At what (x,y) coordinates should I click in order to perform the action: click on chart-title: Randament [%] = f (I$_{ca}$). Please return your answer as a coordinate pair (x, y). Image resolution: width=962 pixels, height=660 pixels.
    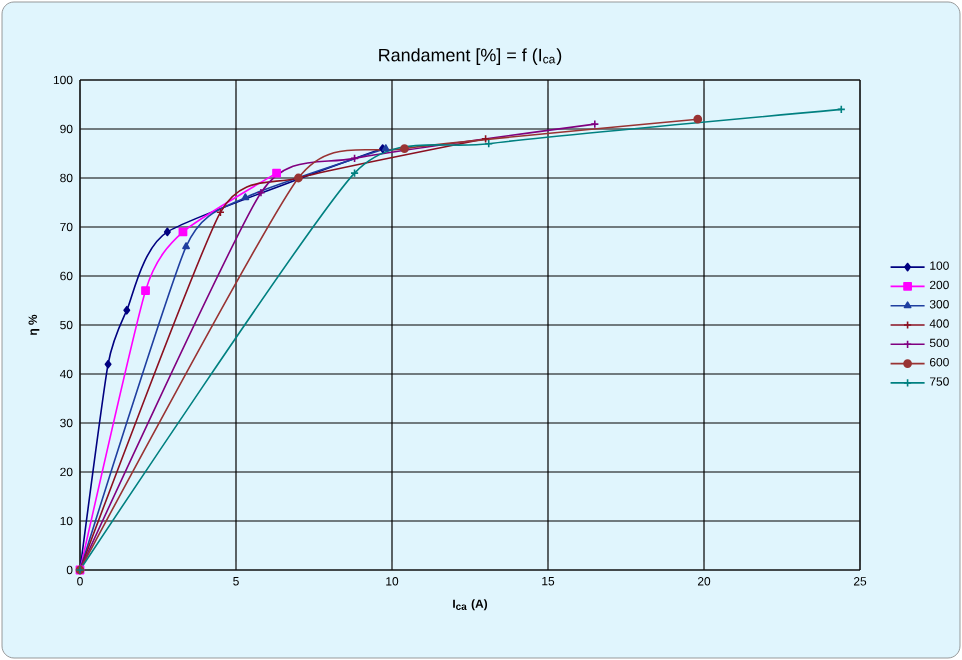
    Looking at the image, I should click on (470, 56).